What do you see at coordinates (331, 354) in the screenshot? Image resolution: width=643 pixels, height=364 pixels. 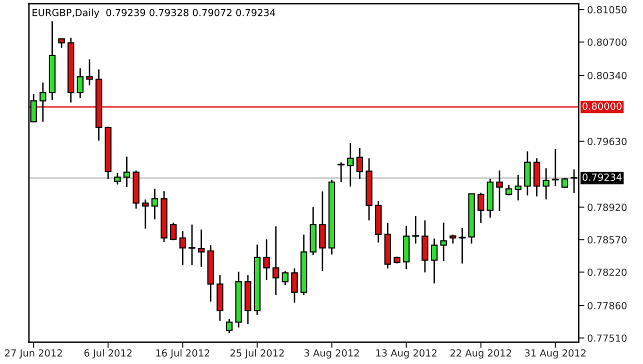 I see `x-tick-label: 3 Aug 2012` at bounding box center [331, 354].